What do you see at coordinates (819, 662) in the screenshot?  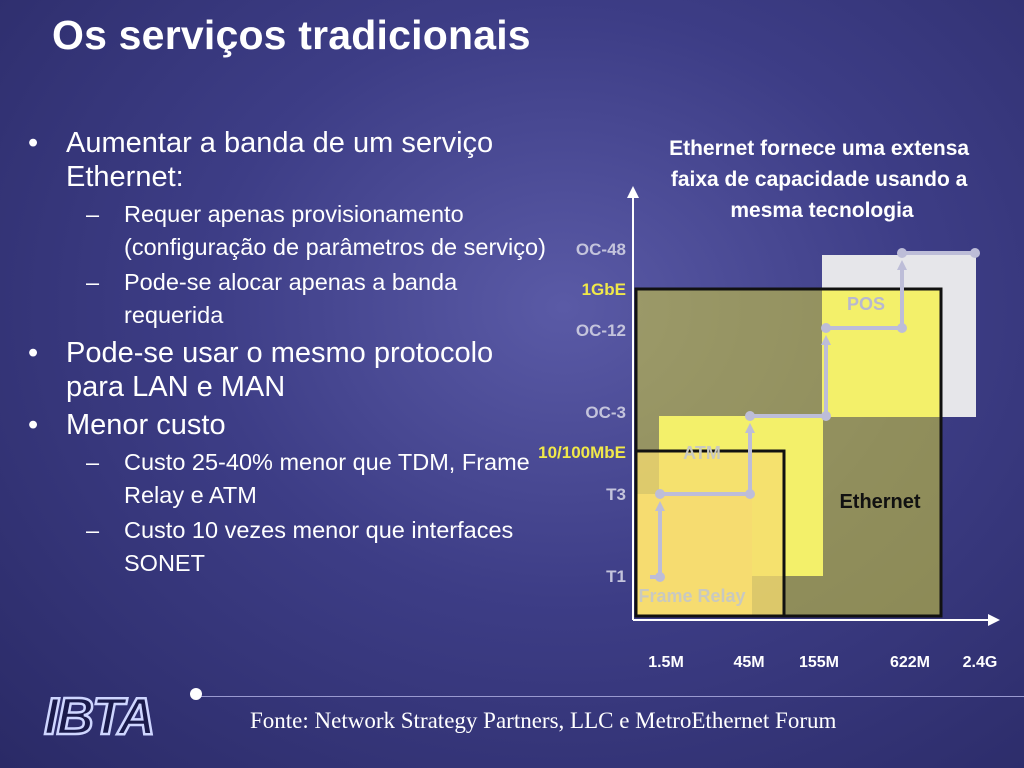 I see `x-label-155m: 155M` at bounding box center [819, 662].